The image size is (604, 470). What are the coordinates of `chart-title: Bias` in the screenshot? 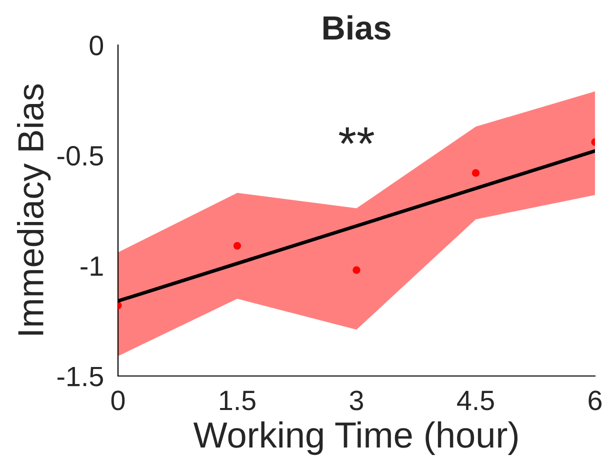 It's located at (357, 27).